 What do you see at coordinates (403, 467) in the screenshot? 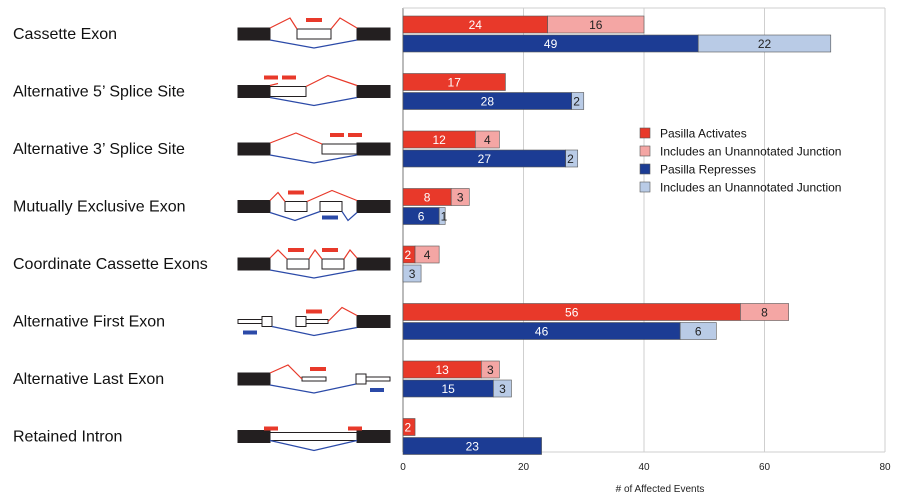
I see `x-tick-label: 0` at bounding box center [403, 467].